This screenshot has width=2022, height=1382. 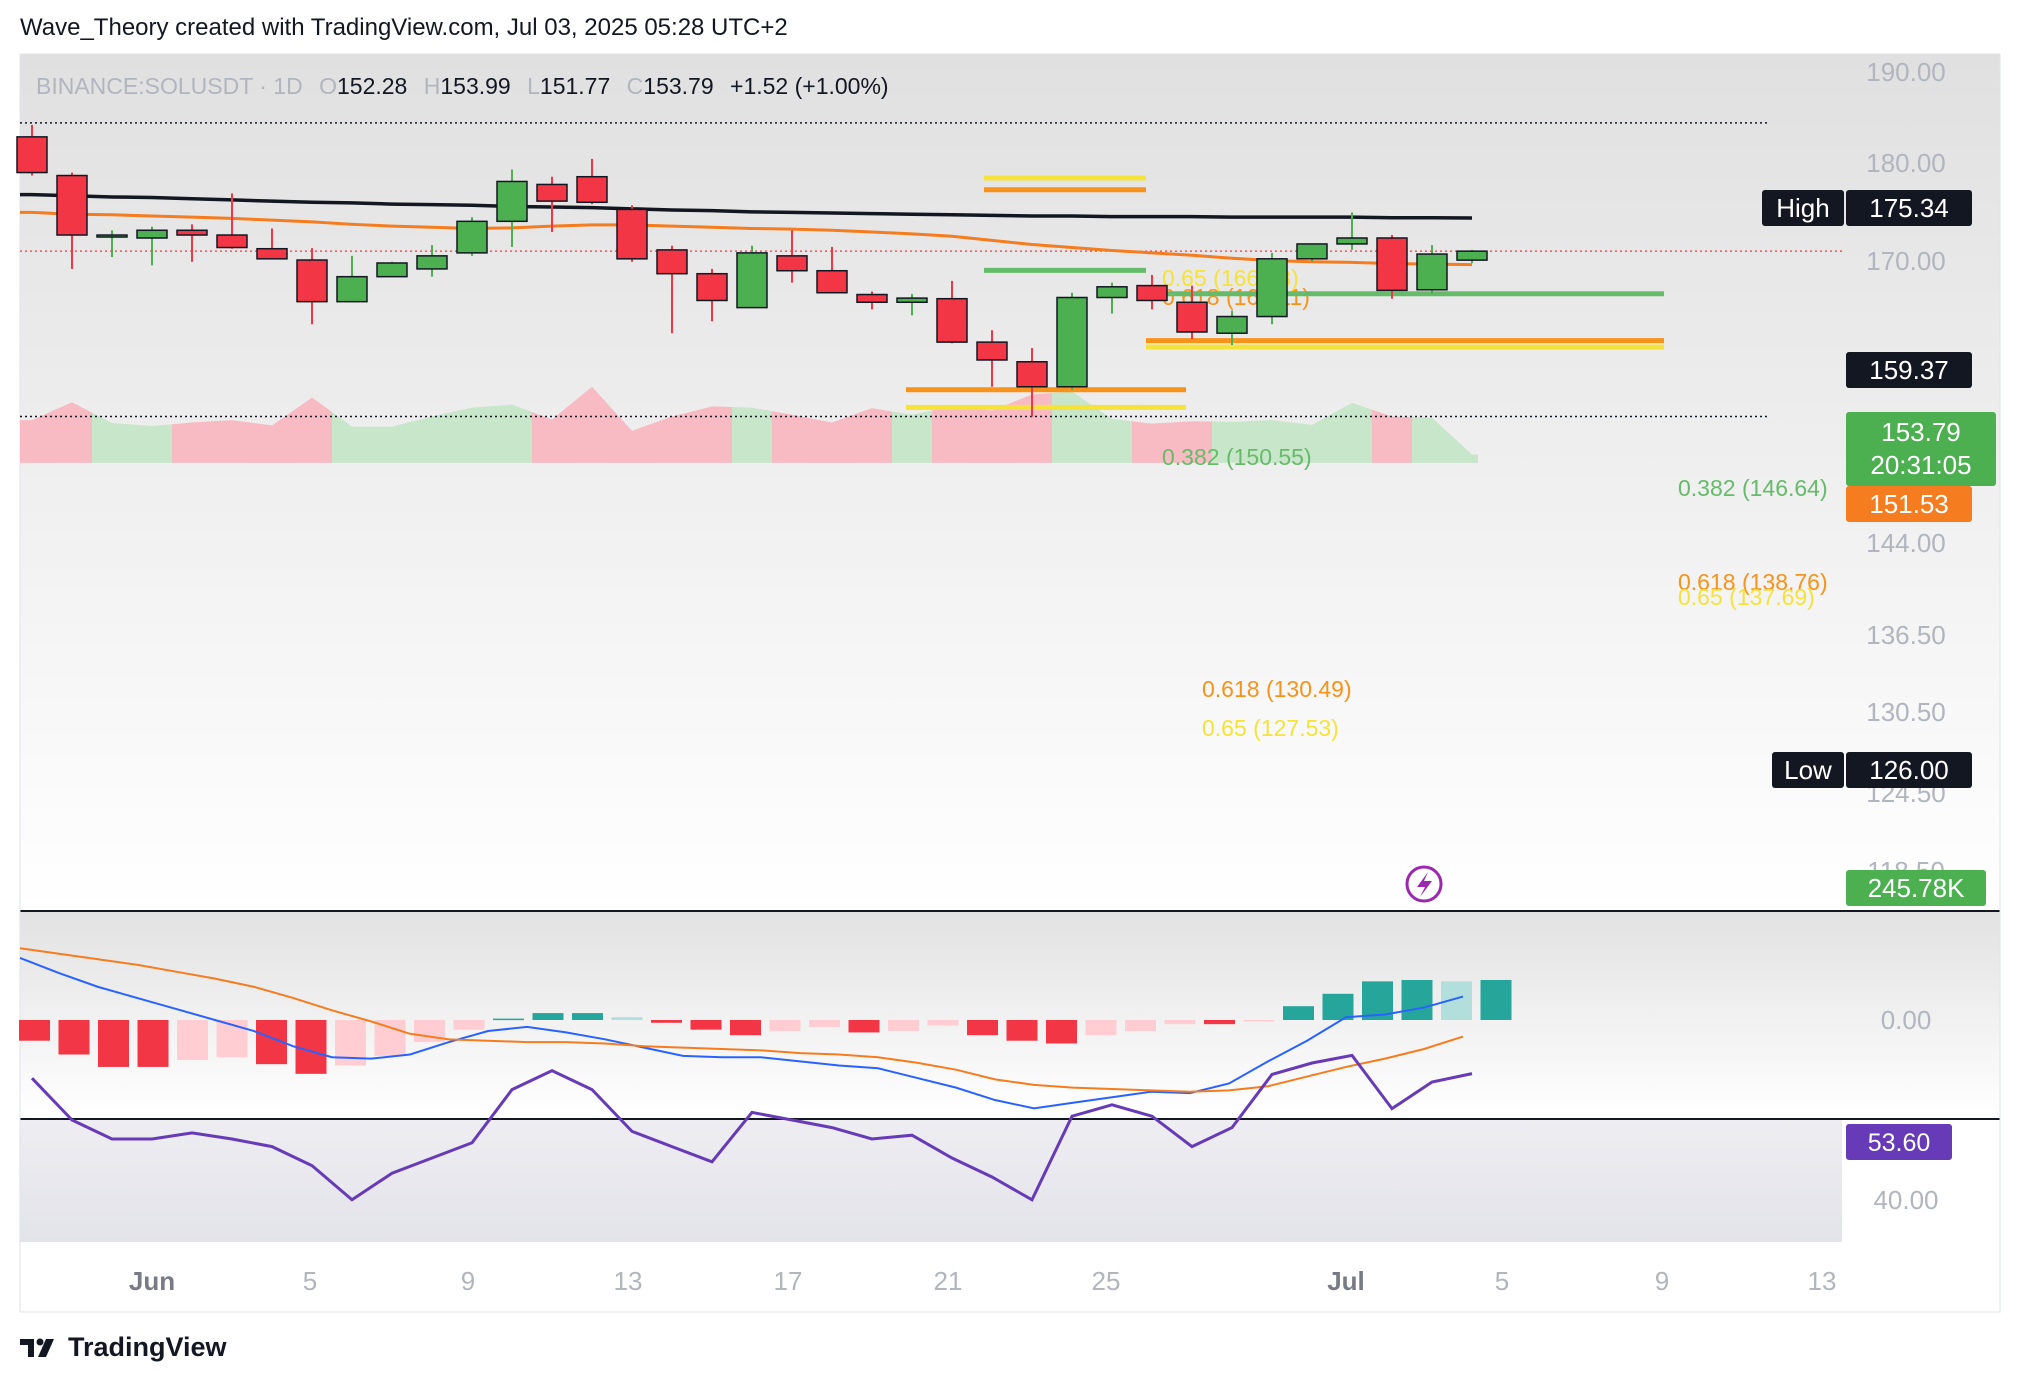 I want to click on ma-black-line, so click(x=746, y=206).